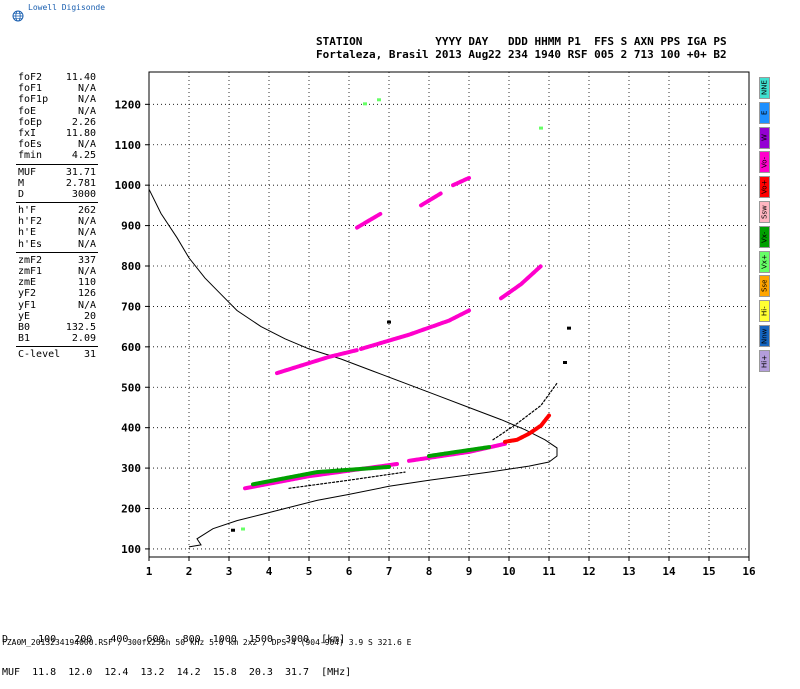 The height and width of the screenshot is (689, 800). Describe the element at coordinates (30, 156) in the screenshot. I see `param-label: fmin` at that location.